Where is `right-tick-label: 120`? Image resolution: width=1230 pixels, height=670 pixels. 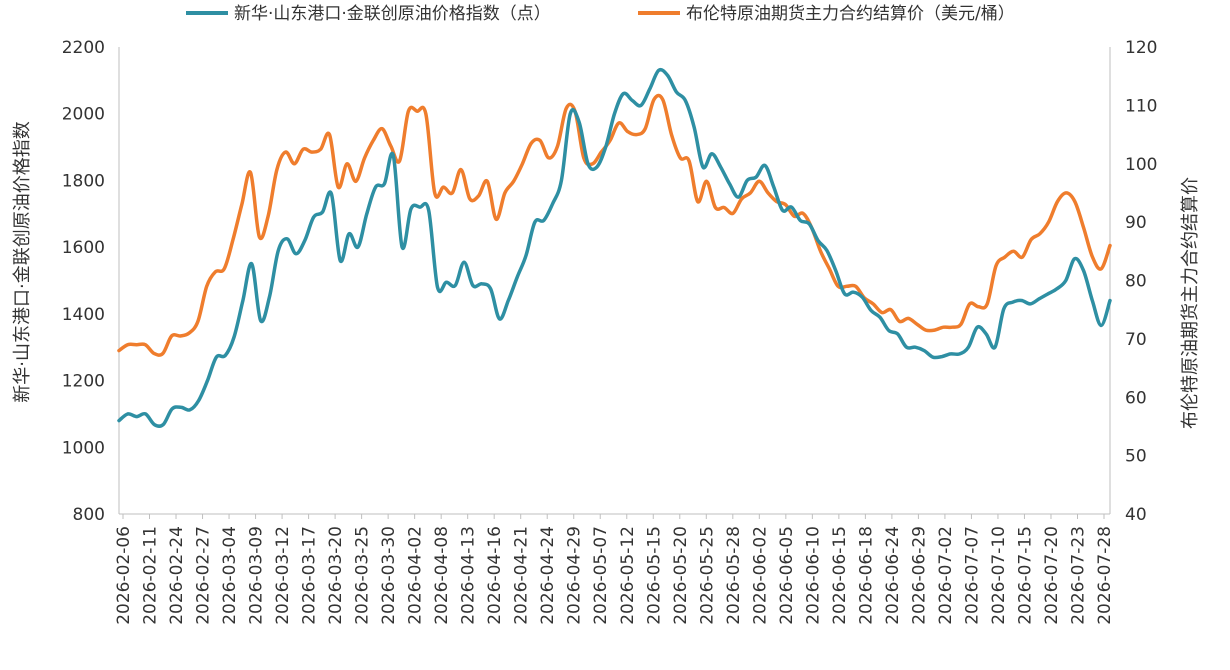
right-tick-label: 120 is located at coordinates (1141, 48).